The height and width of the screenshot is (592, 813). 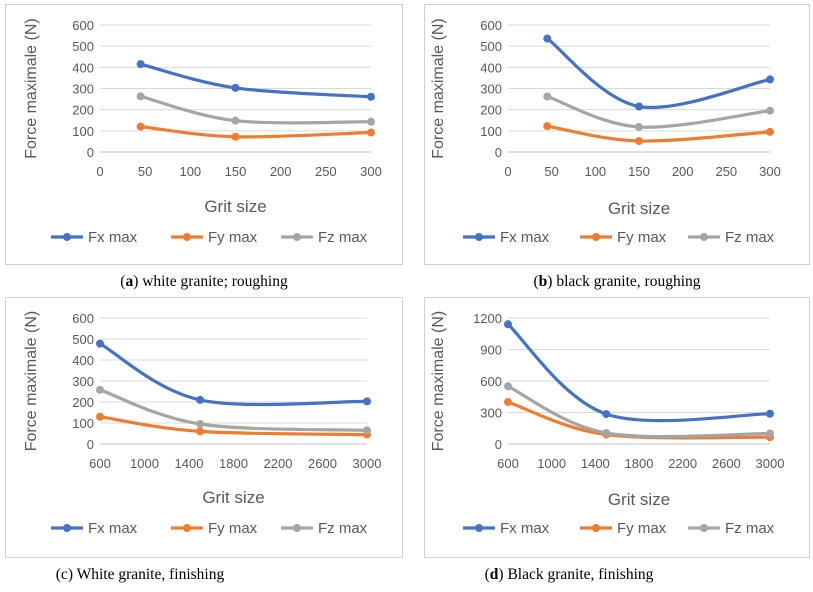 I want to click on caption-a: (a) white granite; roughing, so click(x=204, y=281).